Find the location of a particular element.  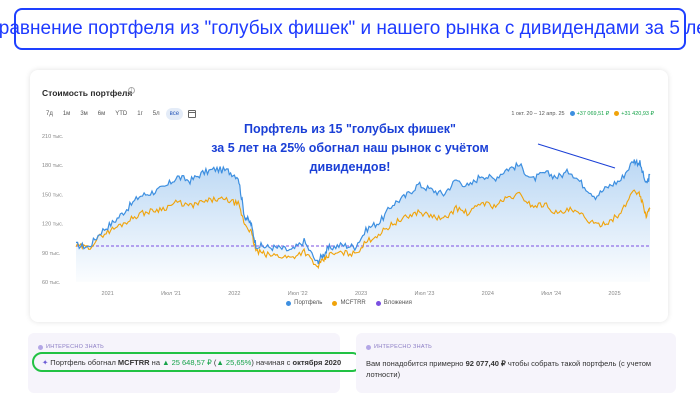

x-tick-label: 2023 is located at coordinates (361, 294).